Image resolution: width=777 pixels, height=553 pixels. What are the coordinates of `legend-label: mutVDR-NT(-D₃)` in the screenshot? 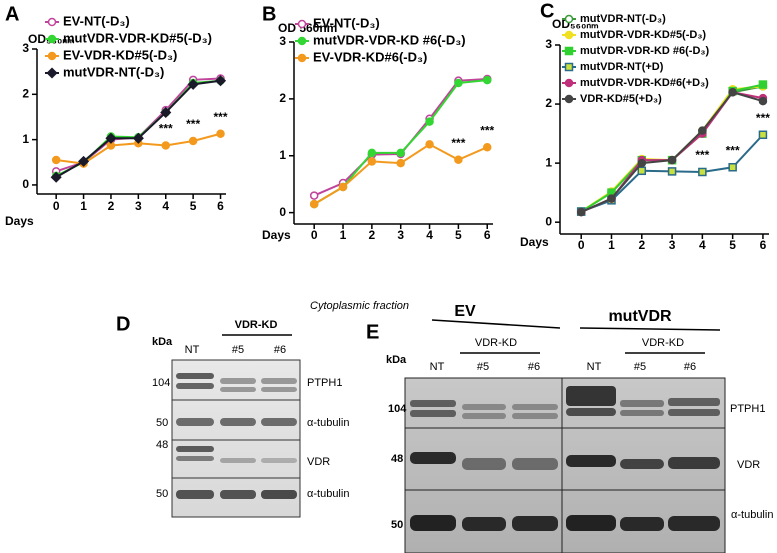 It's located at (113, 71).